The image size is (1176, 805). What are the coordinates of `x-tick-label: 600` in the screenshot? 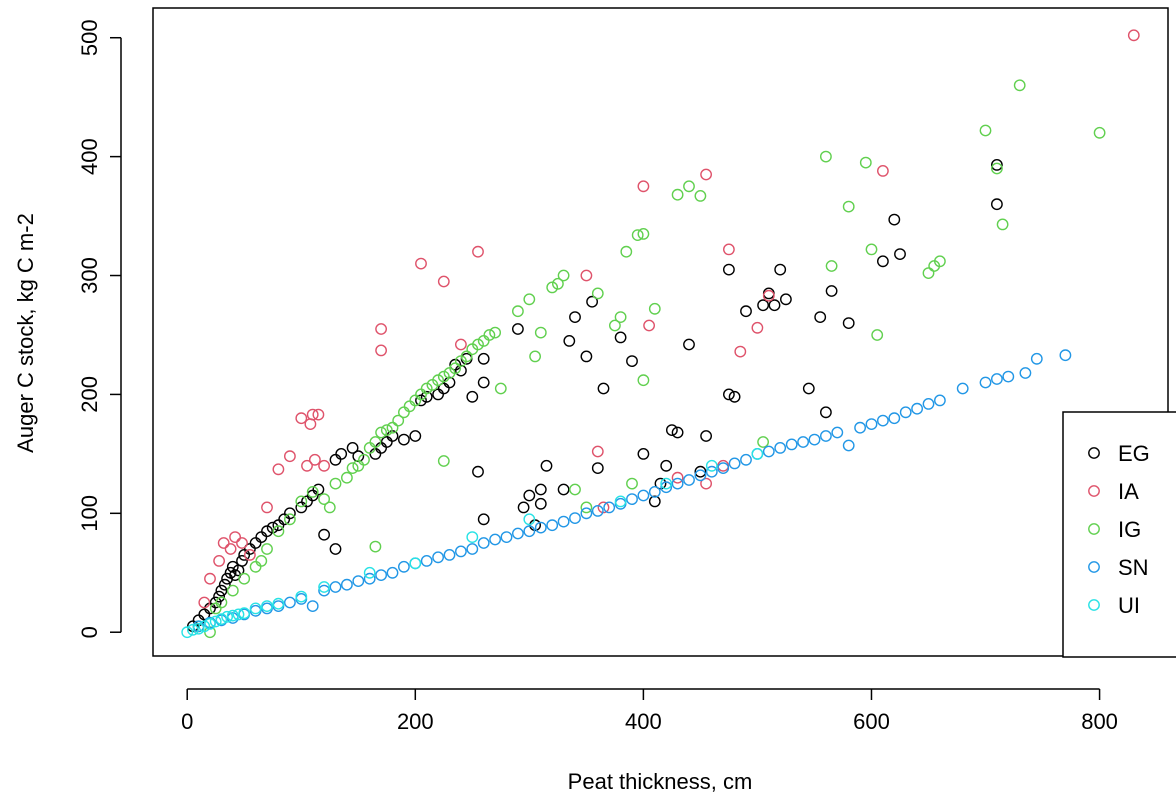 It's located at (871, 721).